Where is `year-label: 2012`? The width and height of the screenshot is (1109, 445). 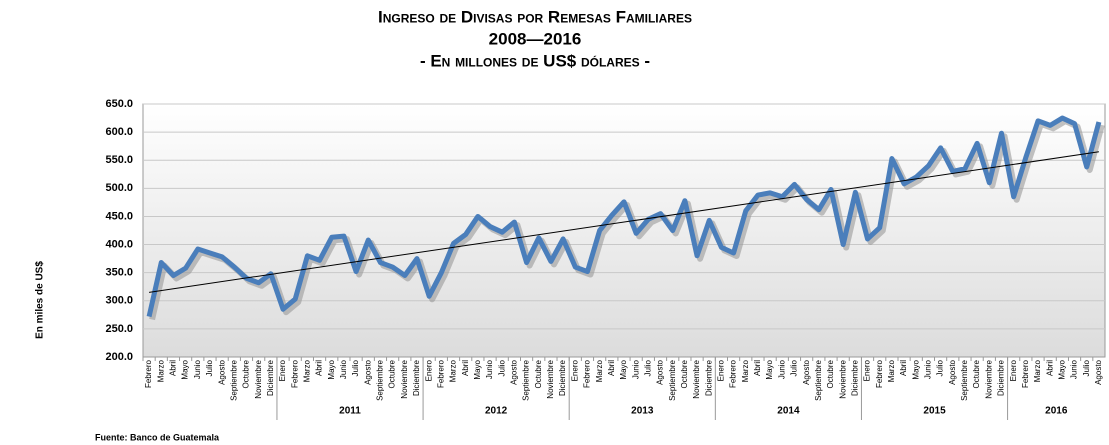 year-label: 2012 is located at coordinates (496, 411).